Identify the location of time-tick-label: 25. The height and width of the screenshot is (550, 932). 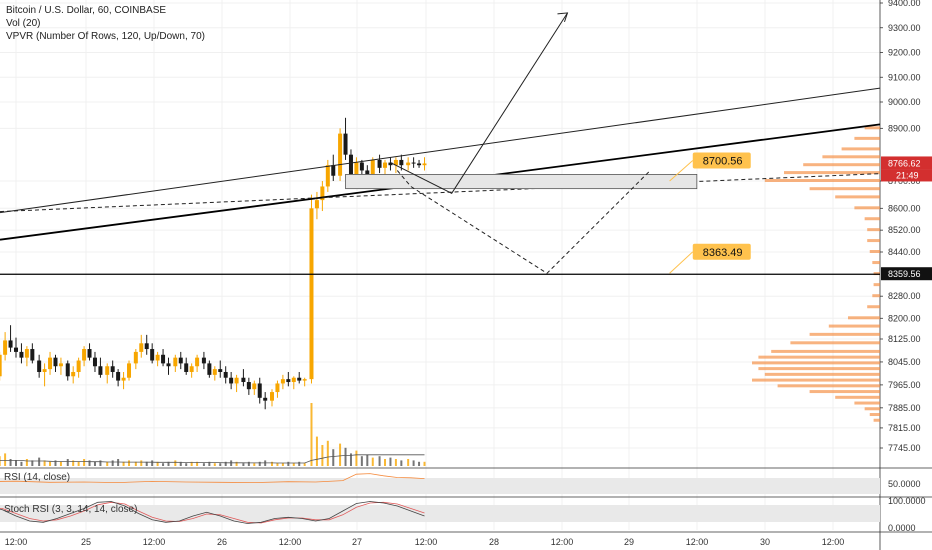
(86, 542).